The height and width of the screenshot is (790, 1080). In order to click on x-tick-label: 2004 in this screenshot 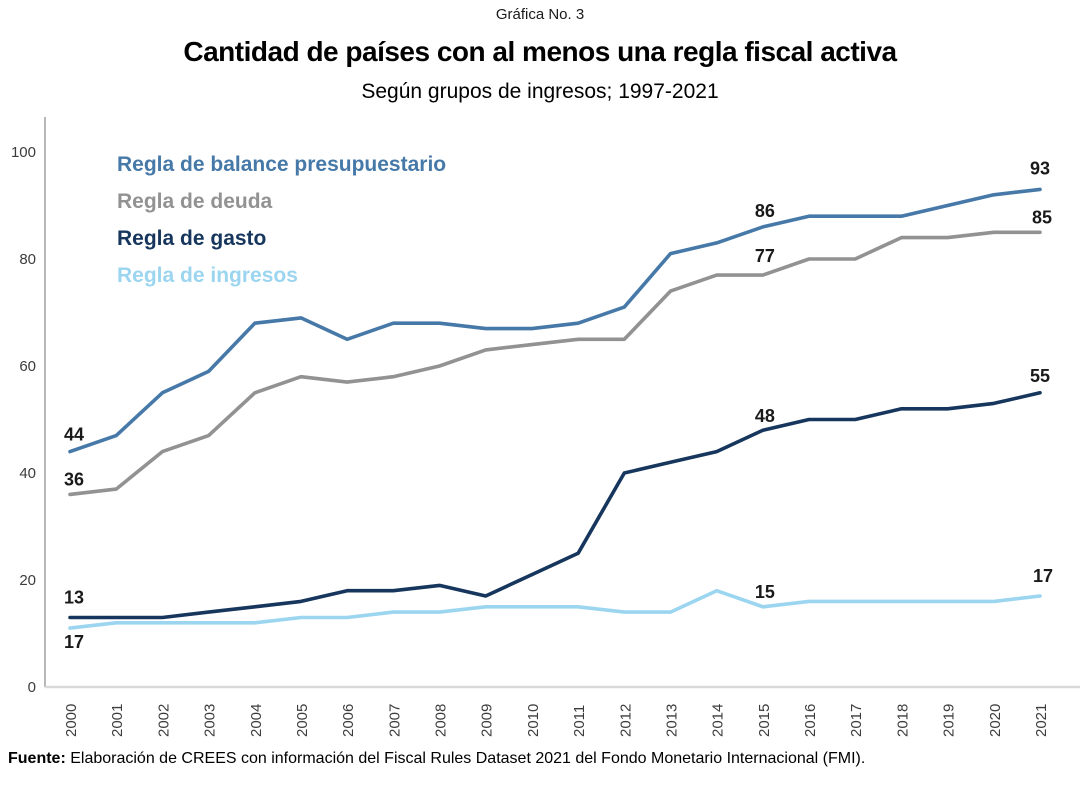, I will do `click(256, 720)`.